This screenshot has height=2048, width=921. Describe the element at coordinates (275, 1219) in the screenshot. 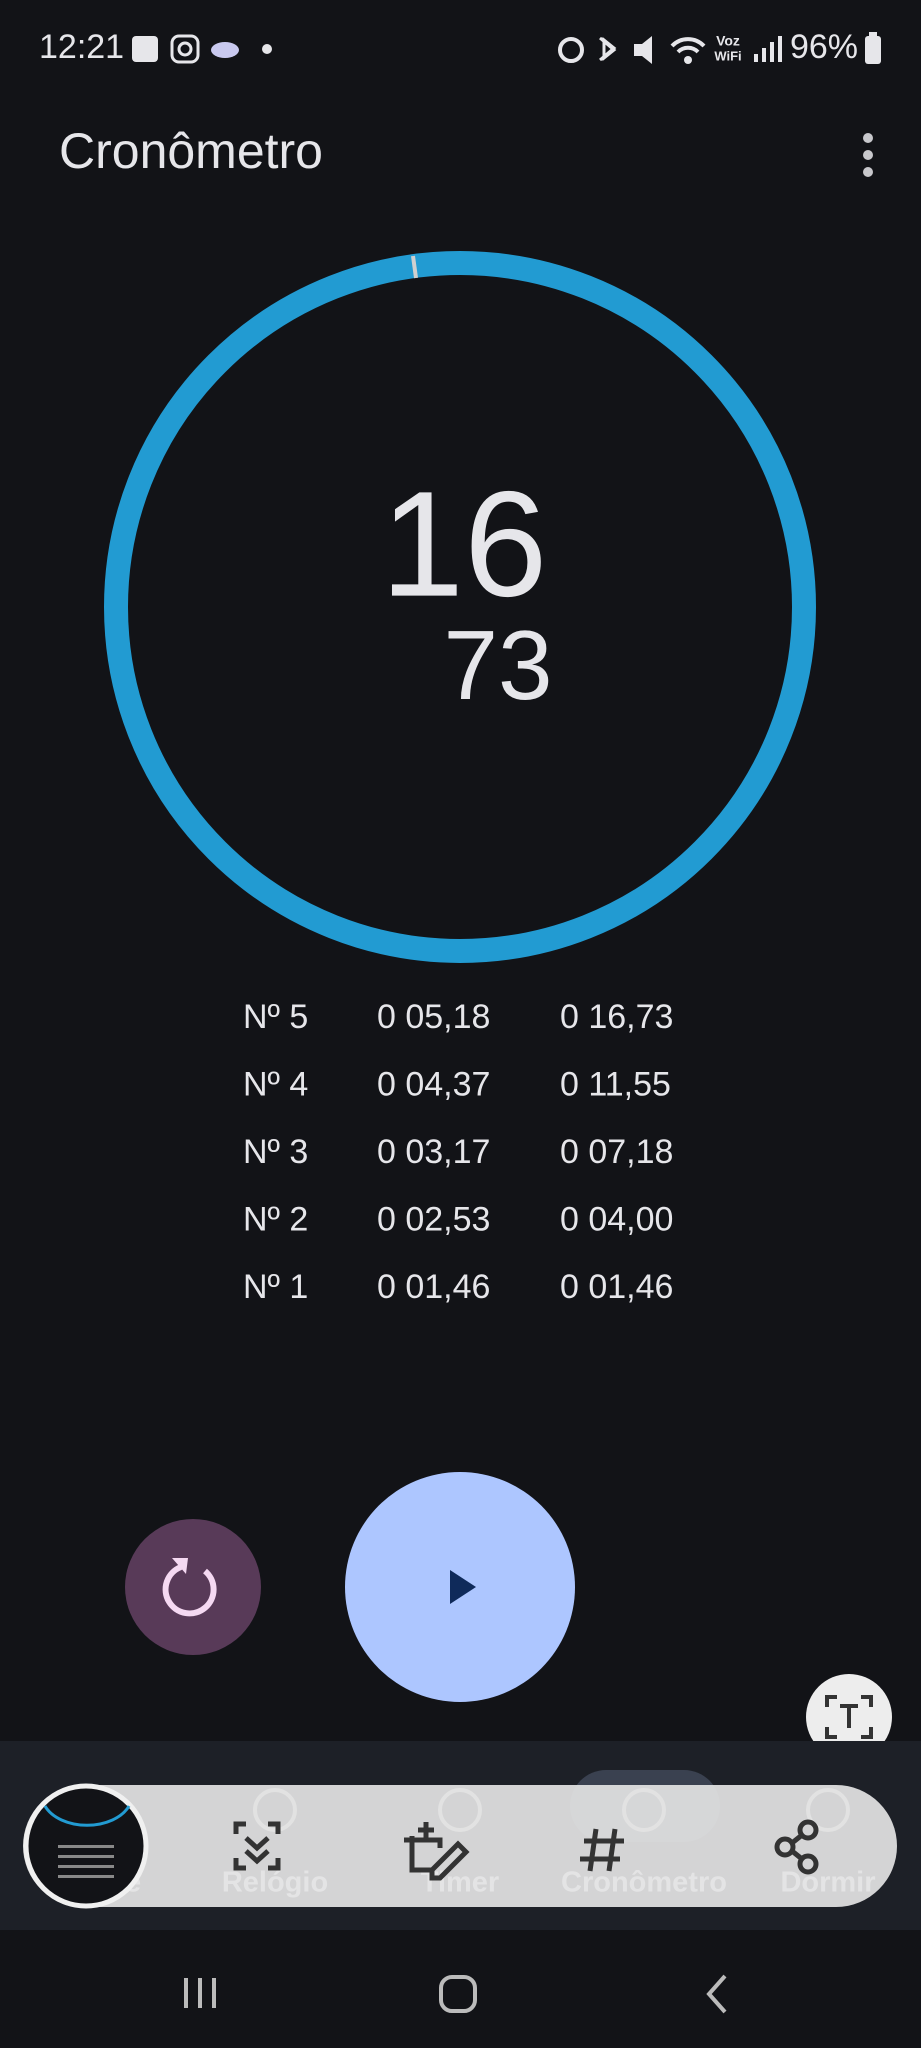

I see `lap-number: Nº 2` at that location.